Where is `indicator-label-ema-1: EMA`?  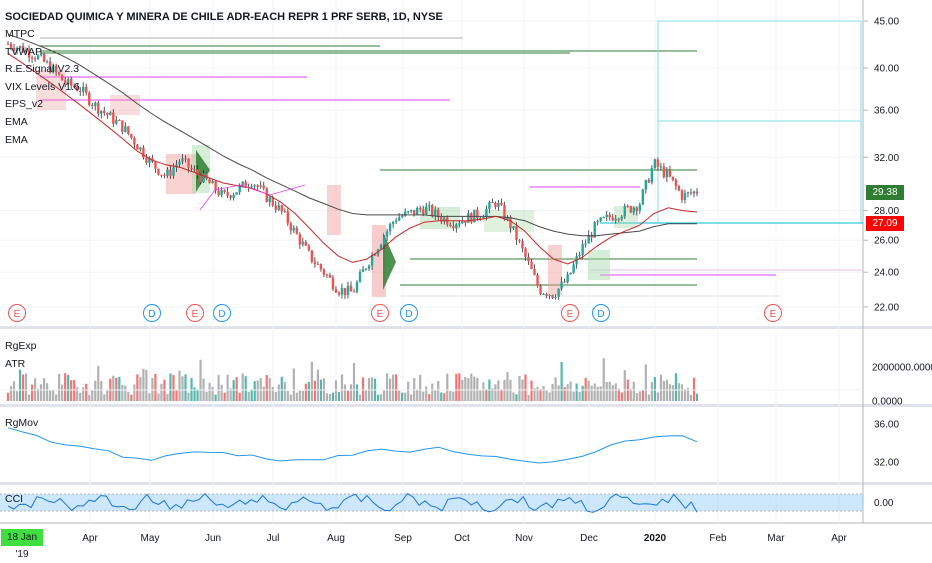 indicator-label-ema-1: EMA is located at coordinates (16, 122).